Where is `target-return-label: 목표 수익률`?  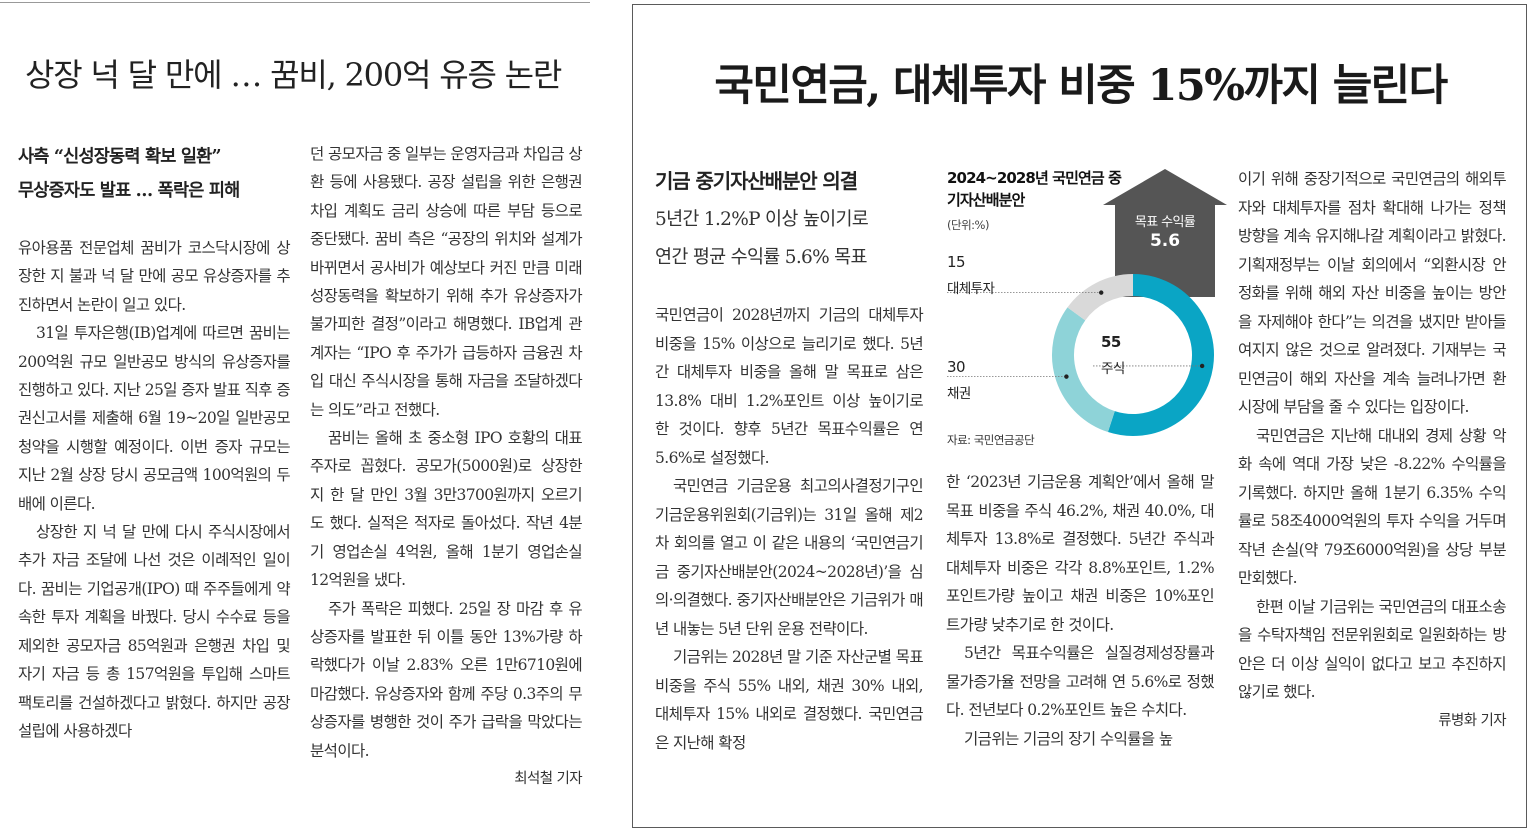 target-return-label: 목표 수익률 is located at coordinates (1165, 222).